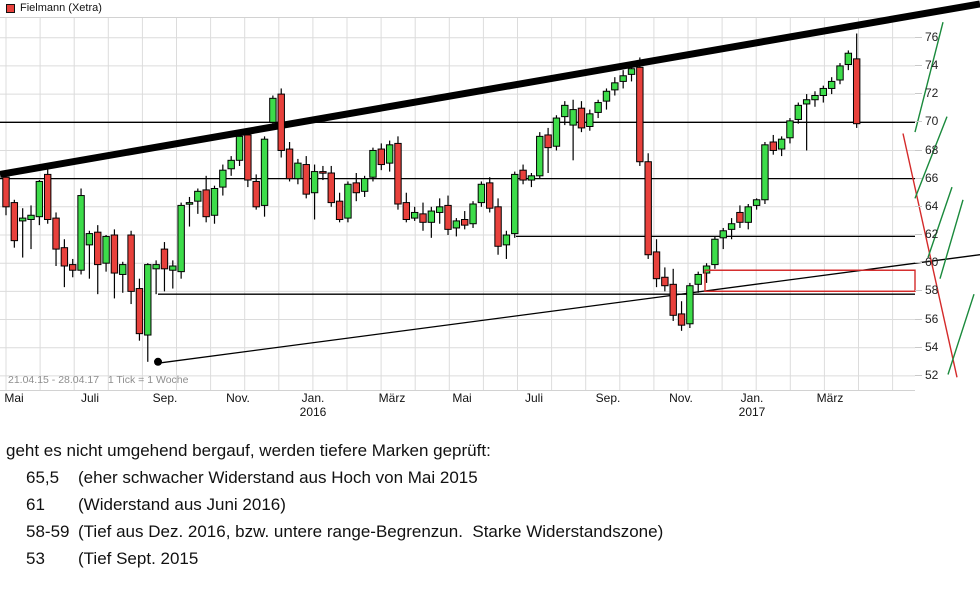 This screenshot has height=595, width=980. Describe the element at coordinates (932, 205) in the screenshot. I see `y-axis-label: 64` at that location.